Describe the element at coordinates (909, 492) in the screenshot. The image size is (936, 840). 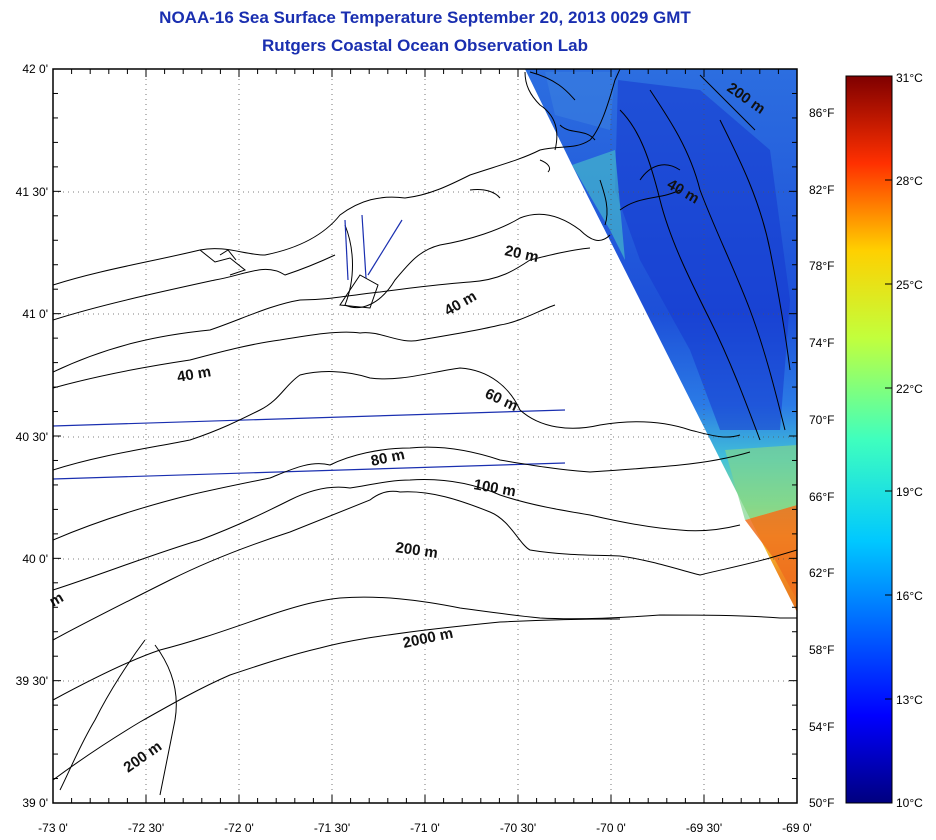
I see `celsius-label: 19°C` at that location.